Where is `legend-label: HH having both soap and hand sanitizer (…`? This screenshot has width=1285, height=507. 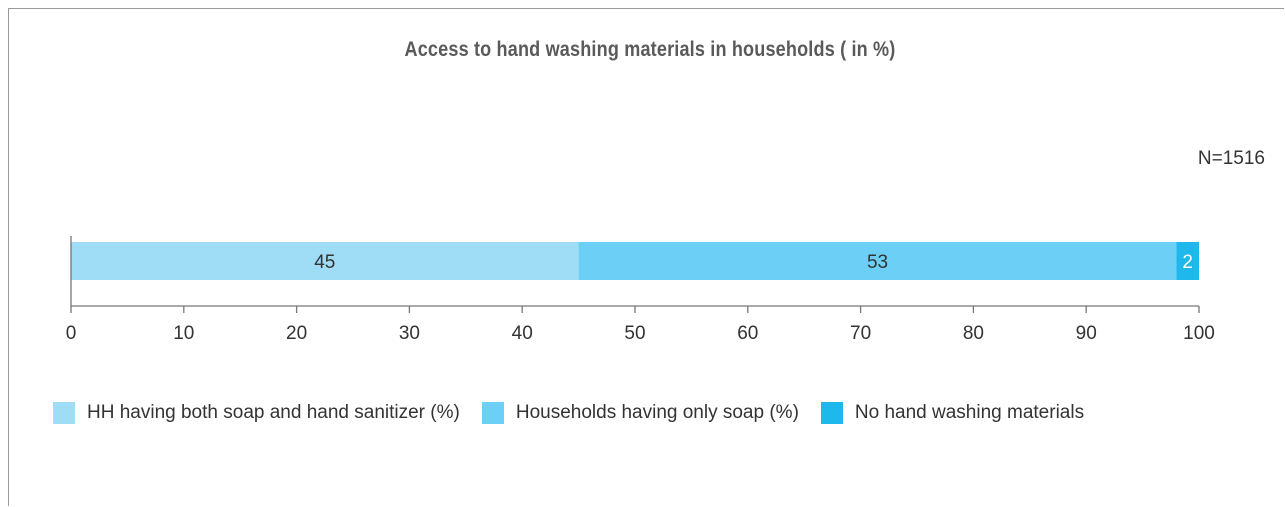 legend-label: HH having both soap and hand sanitizer (… is located at coordinates (273, 412).